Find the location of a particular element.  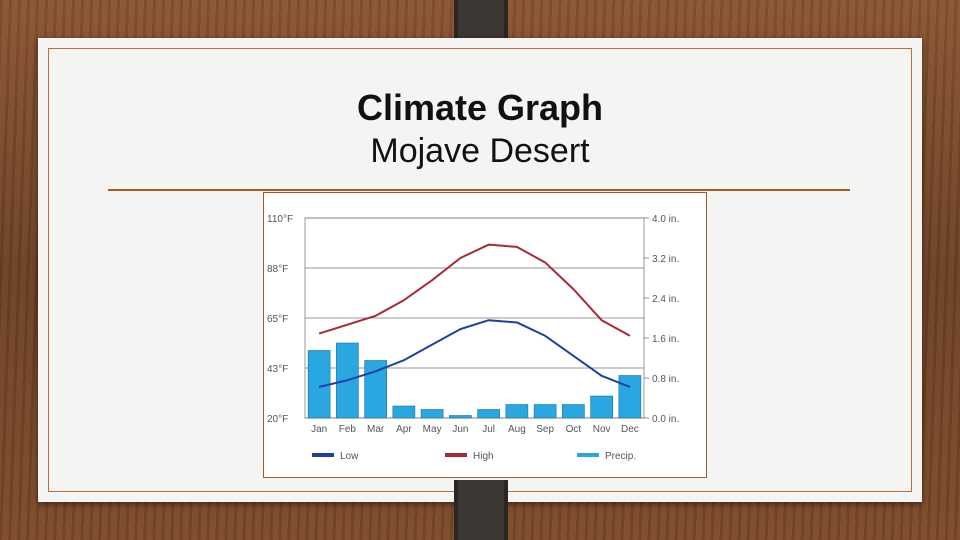

y-right-tick-label: 2.4 in. is located at coordinates (665, 299).